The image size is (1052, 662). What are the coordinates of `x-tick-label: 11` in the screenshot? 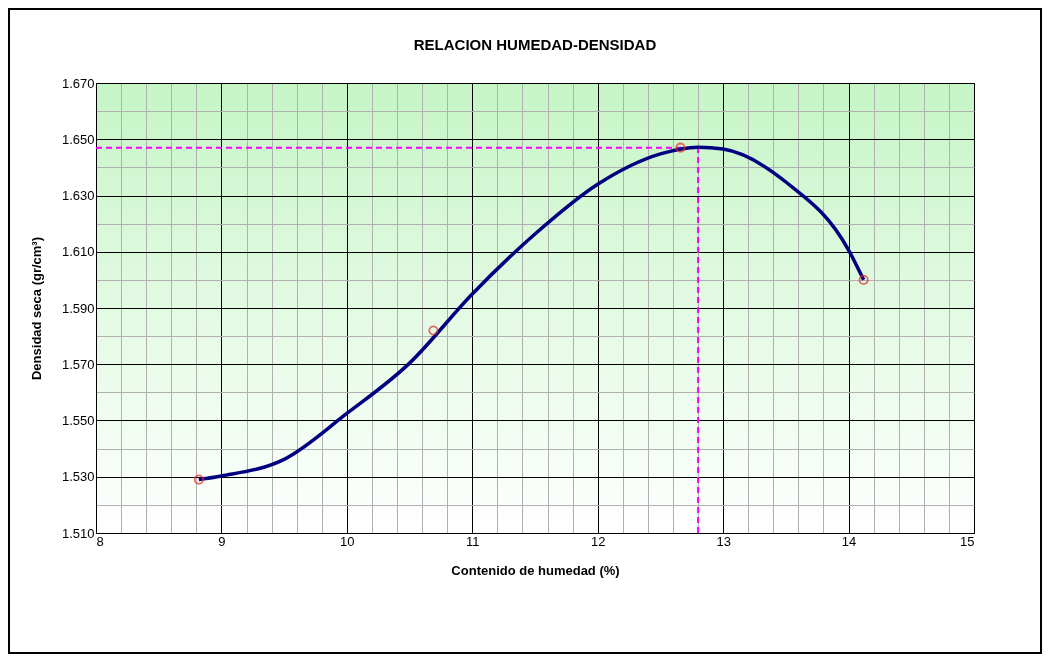 It's located at (473, 541).